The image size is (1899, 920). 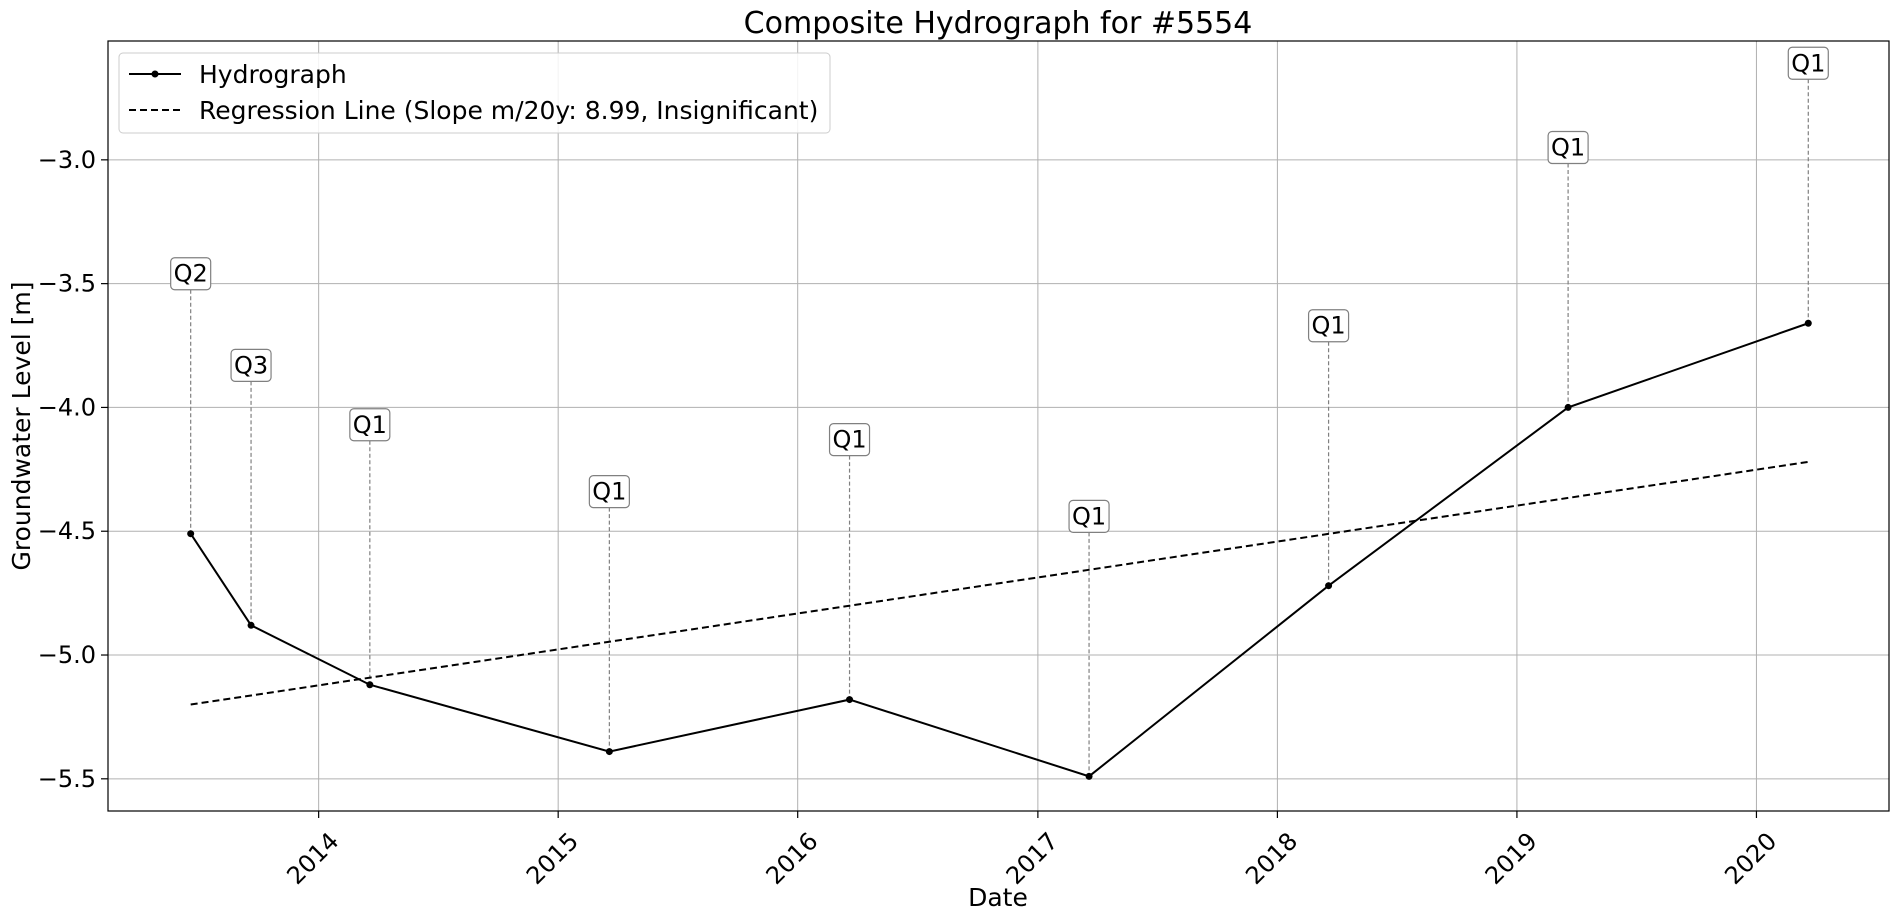 What do you see at coordinates (155, 74) in the screenshot?
I see `legend-hydrograph-marker` at bounding box center [155, 74].